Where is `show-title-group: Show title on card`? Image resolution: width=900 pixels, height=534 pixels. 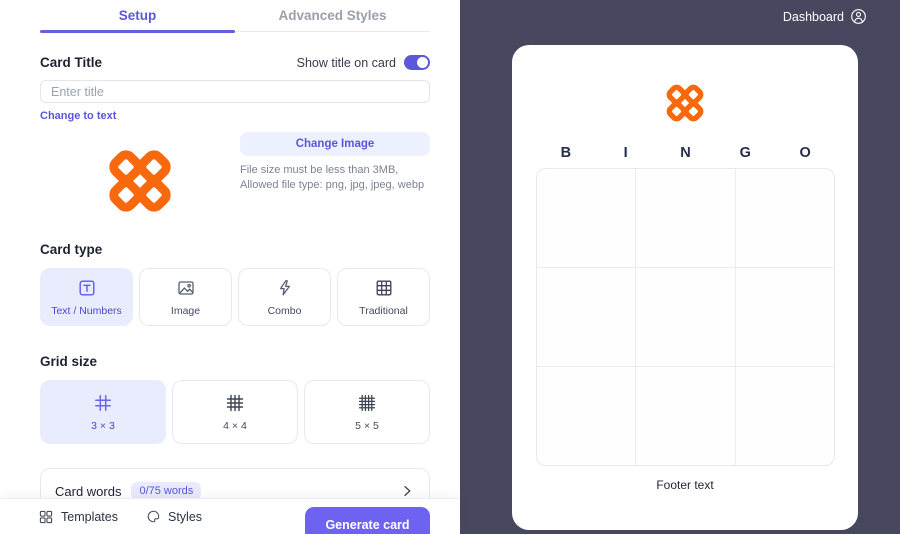 show-title-group: Show title on card is located at coordinates (363, 62).